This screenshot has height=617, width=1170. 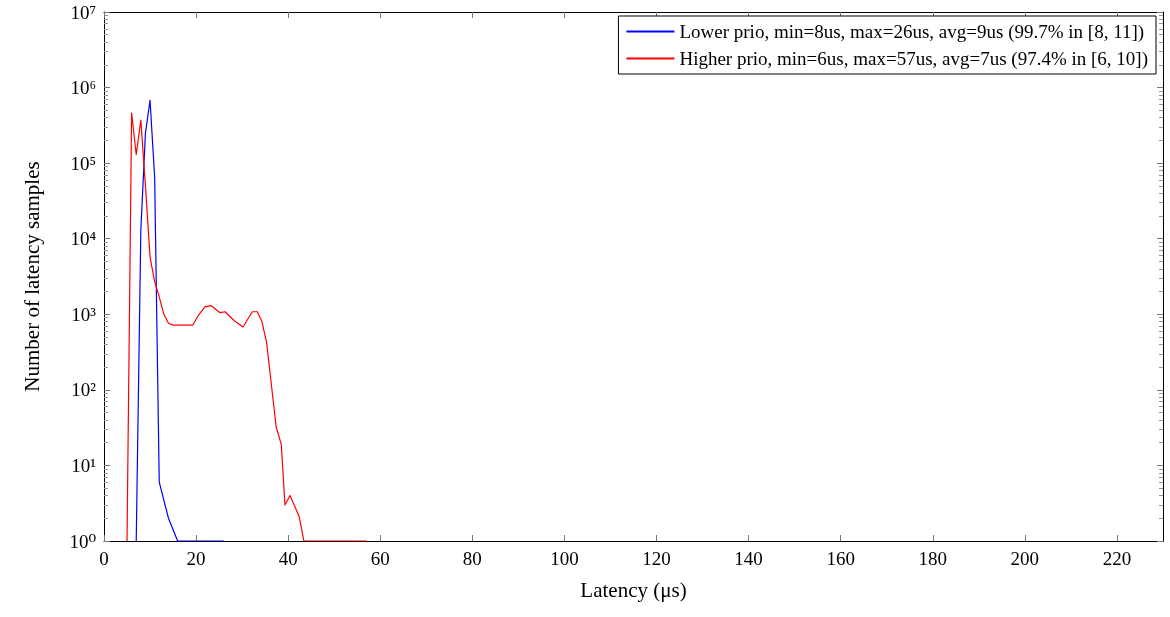 What do you see at coordinates (196, 558) in the screenshot?
I see `x-tick-label: 20` at bounding box center [196, 558].